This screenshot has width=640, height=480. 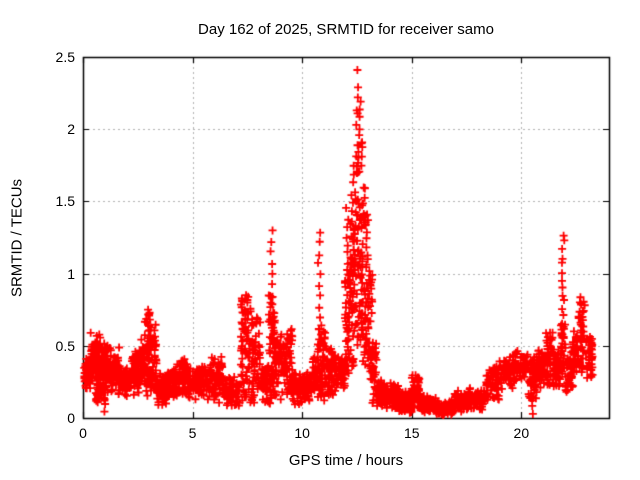 What do you see at coordinates (411, 433) in the screenshot?
I see `x-tick-label: 15` at bounding box center [411, 433].